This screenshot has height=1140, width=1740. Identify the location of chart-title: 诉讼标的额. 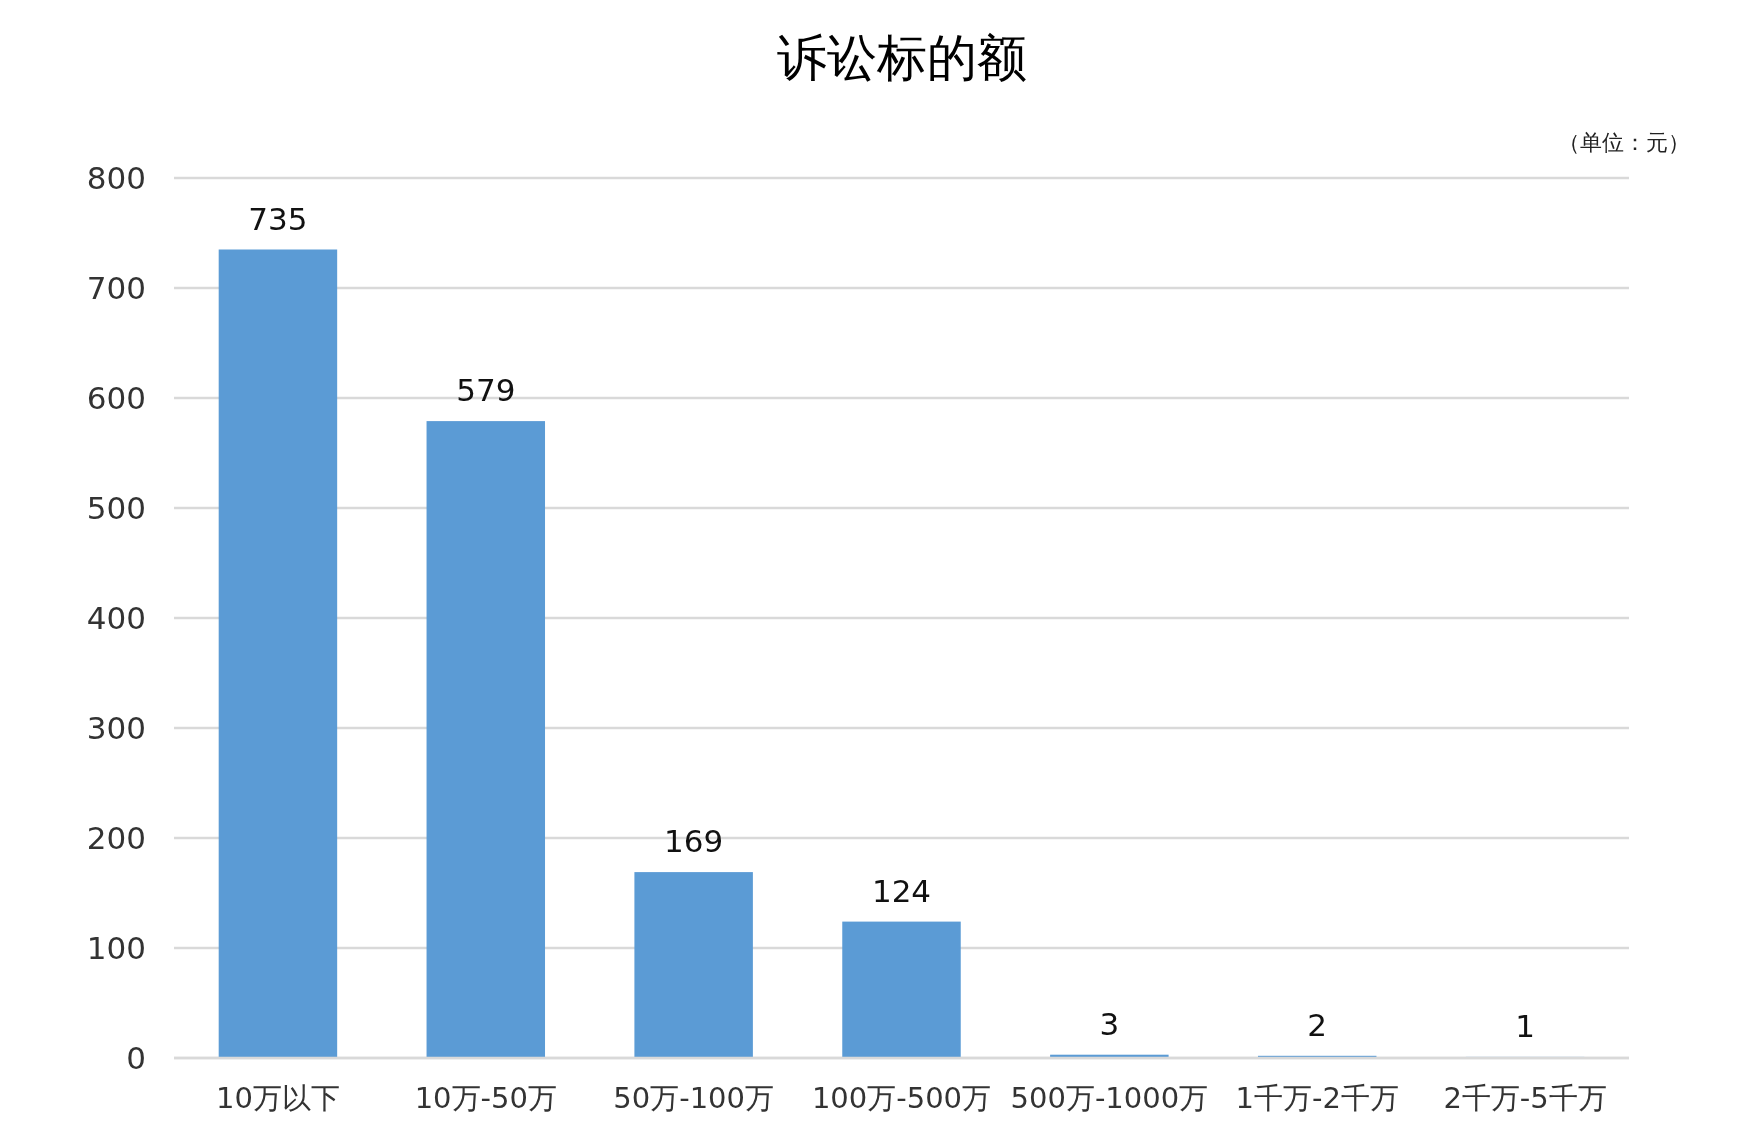
(901, 58).